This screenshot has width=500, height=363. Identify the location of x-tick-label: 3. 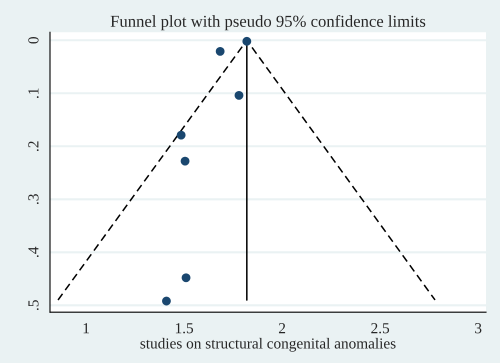
(478, 328).